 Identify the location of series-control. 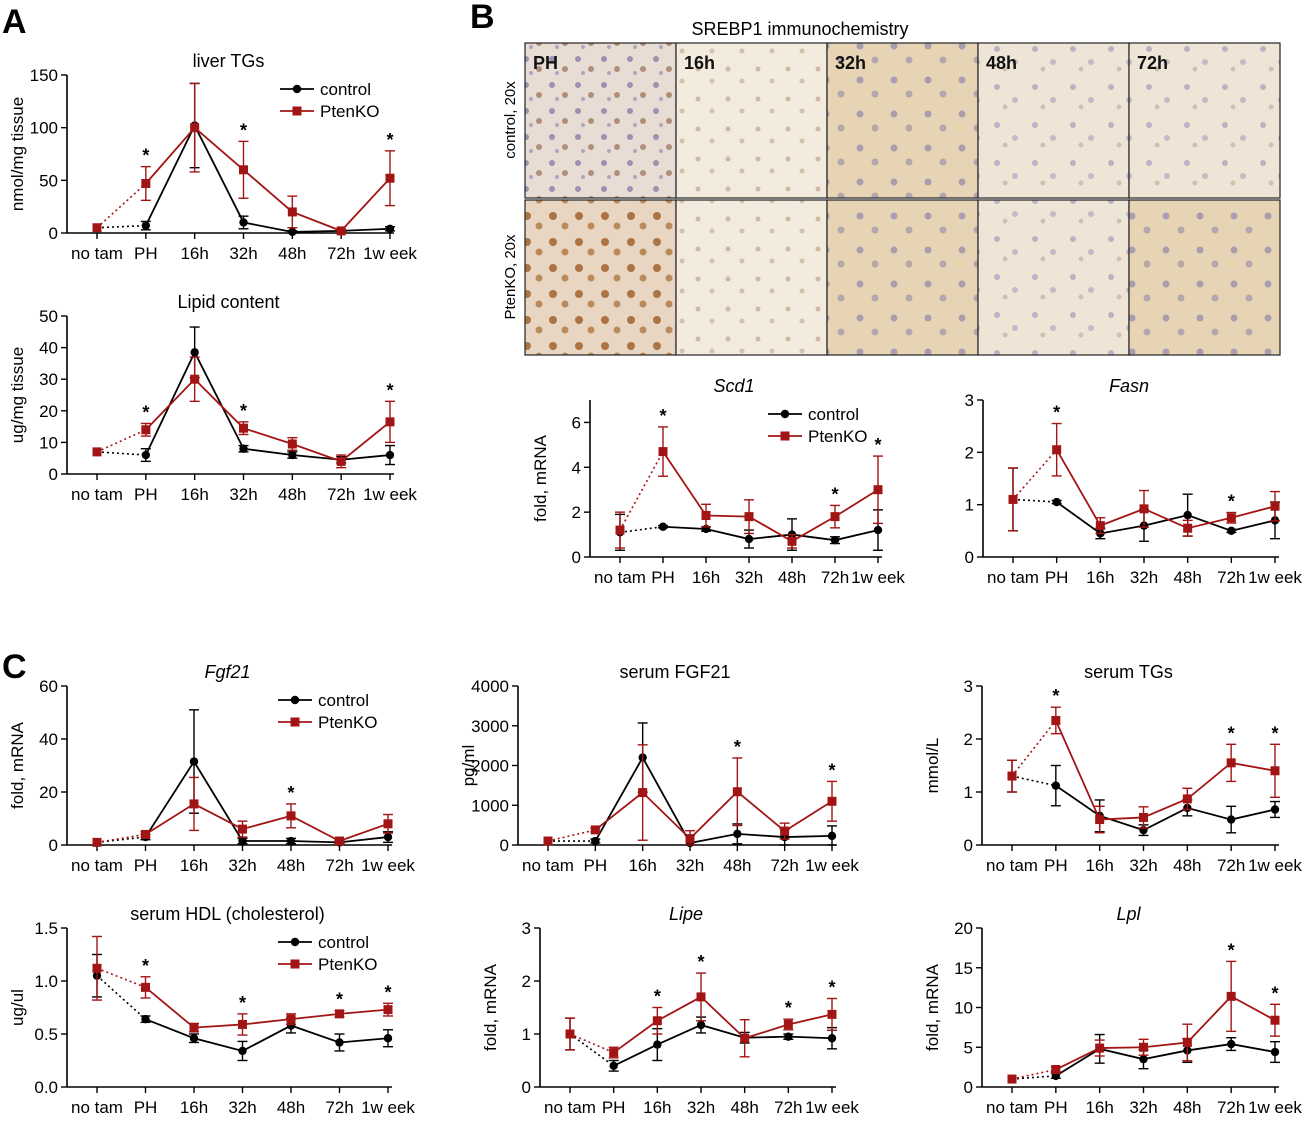
(690, 785).